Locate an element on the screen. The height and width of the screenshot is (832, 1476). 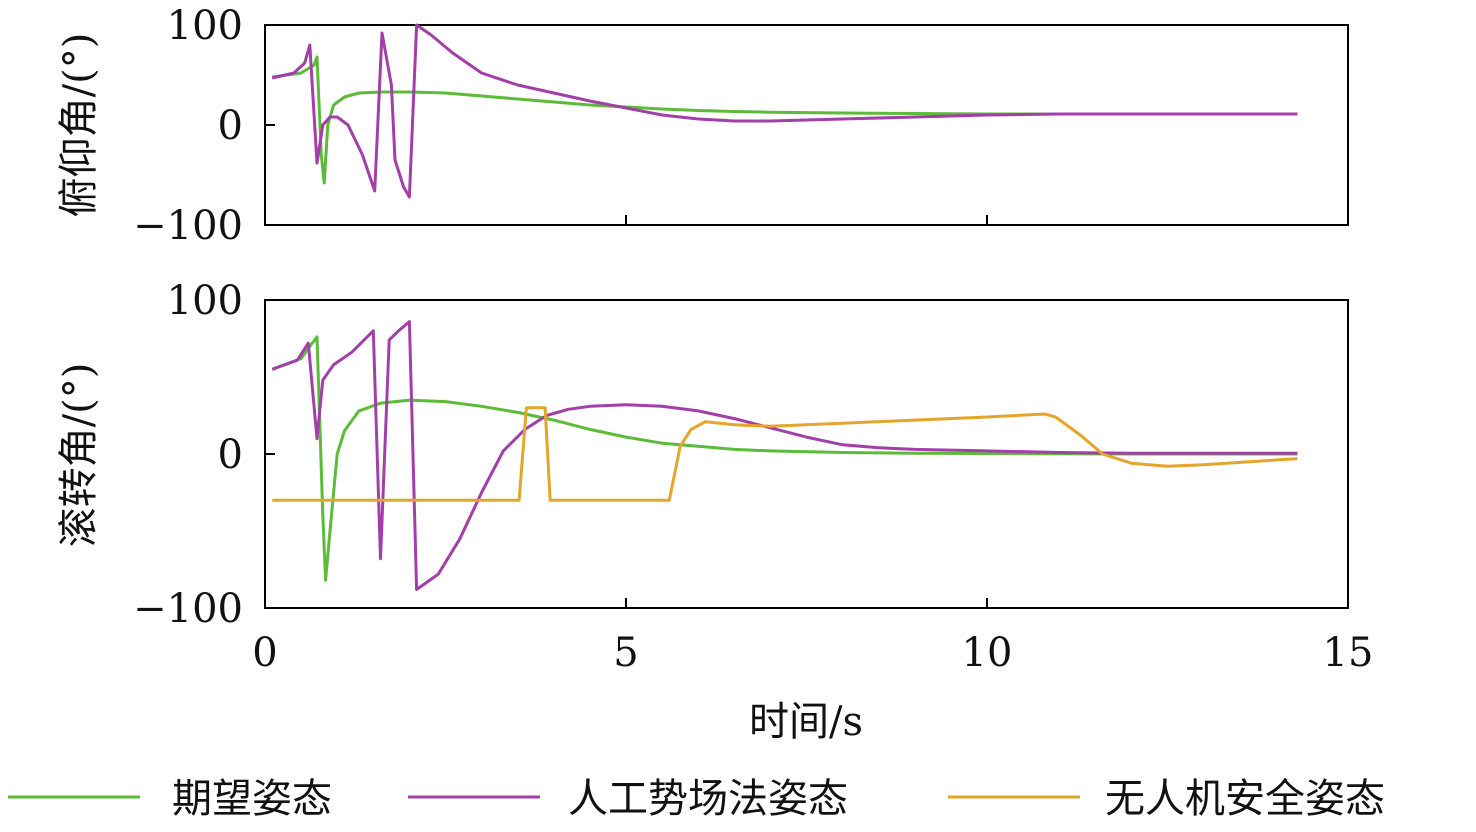
pitch-y-ticks: 100 0 −100 is located at coordinates (204, 126).